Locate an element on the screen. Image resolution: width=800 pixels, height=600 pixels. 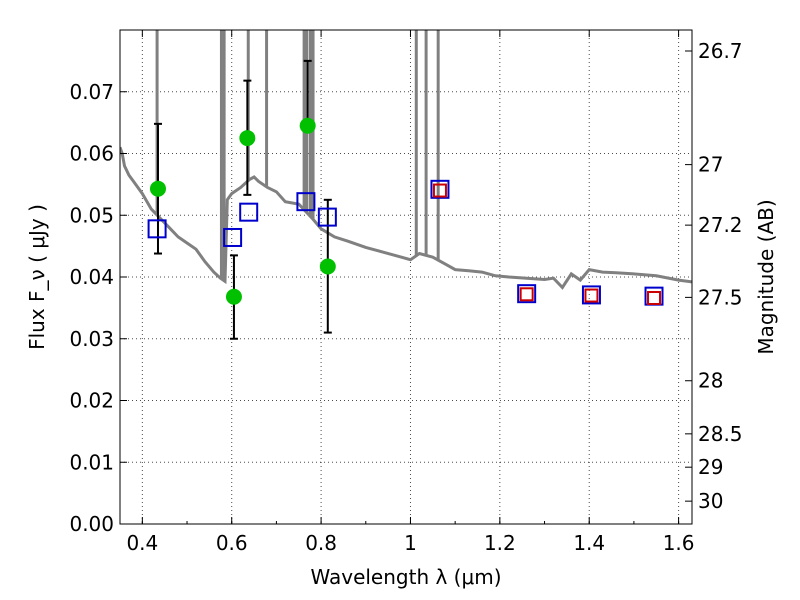
y-tick-label: 0.05 is located at coordinates (91, 215).